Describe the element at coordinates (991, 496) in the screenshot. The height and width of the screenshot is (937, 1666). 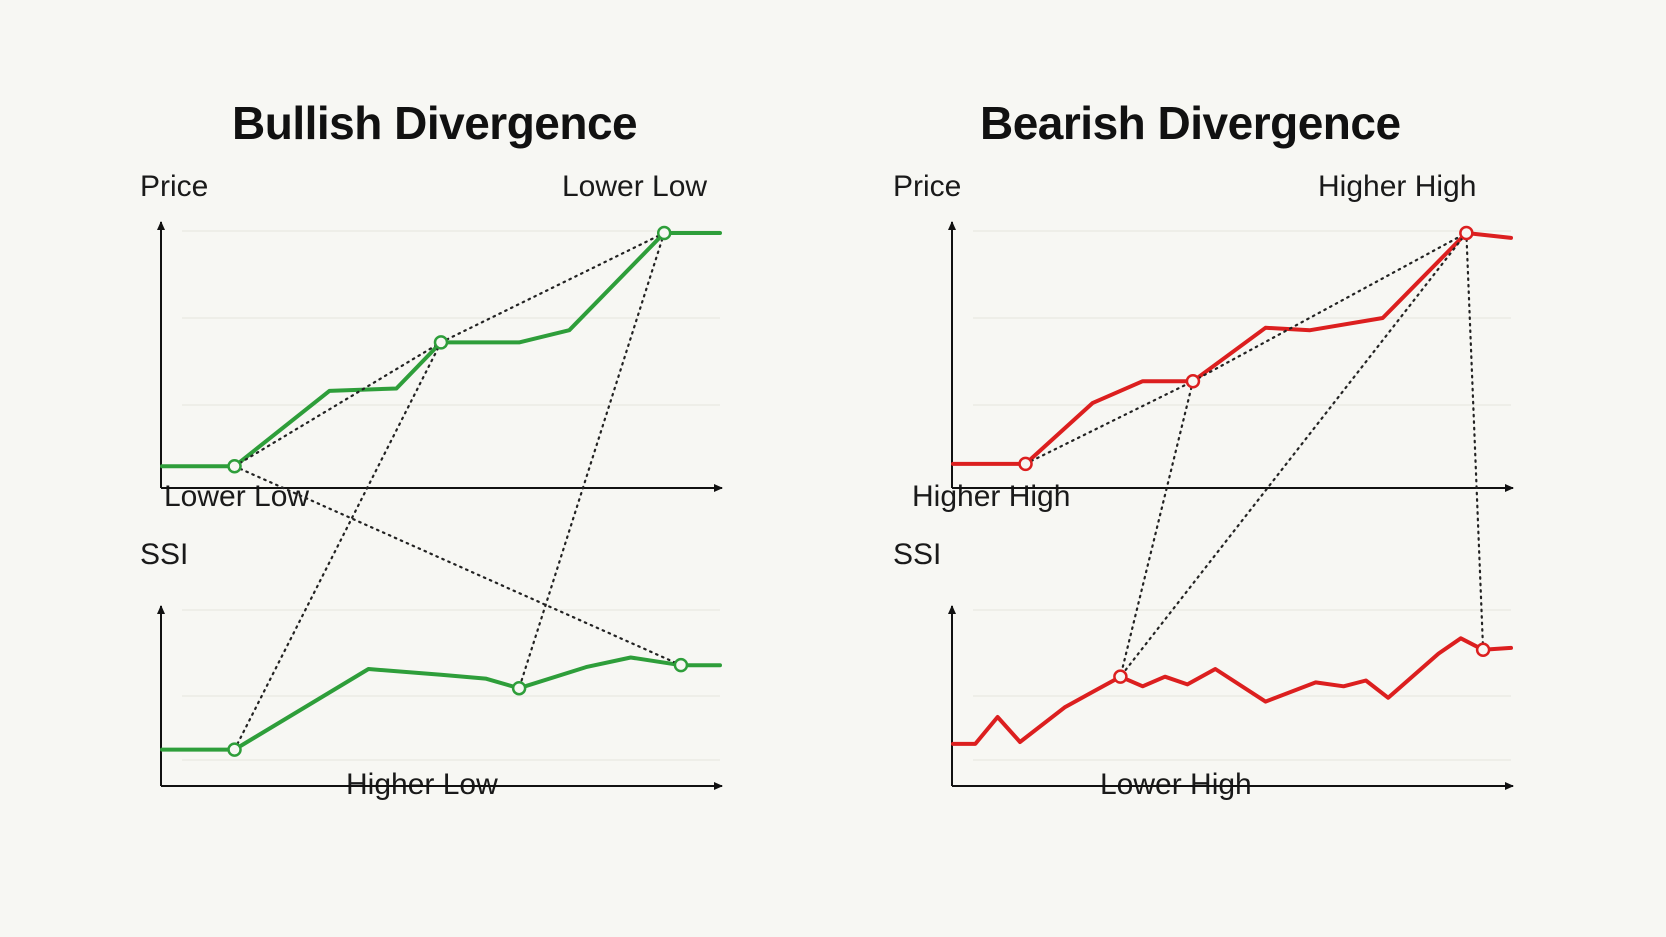
I see `bearish-price-bottom-annotation: Higher High` at that location.